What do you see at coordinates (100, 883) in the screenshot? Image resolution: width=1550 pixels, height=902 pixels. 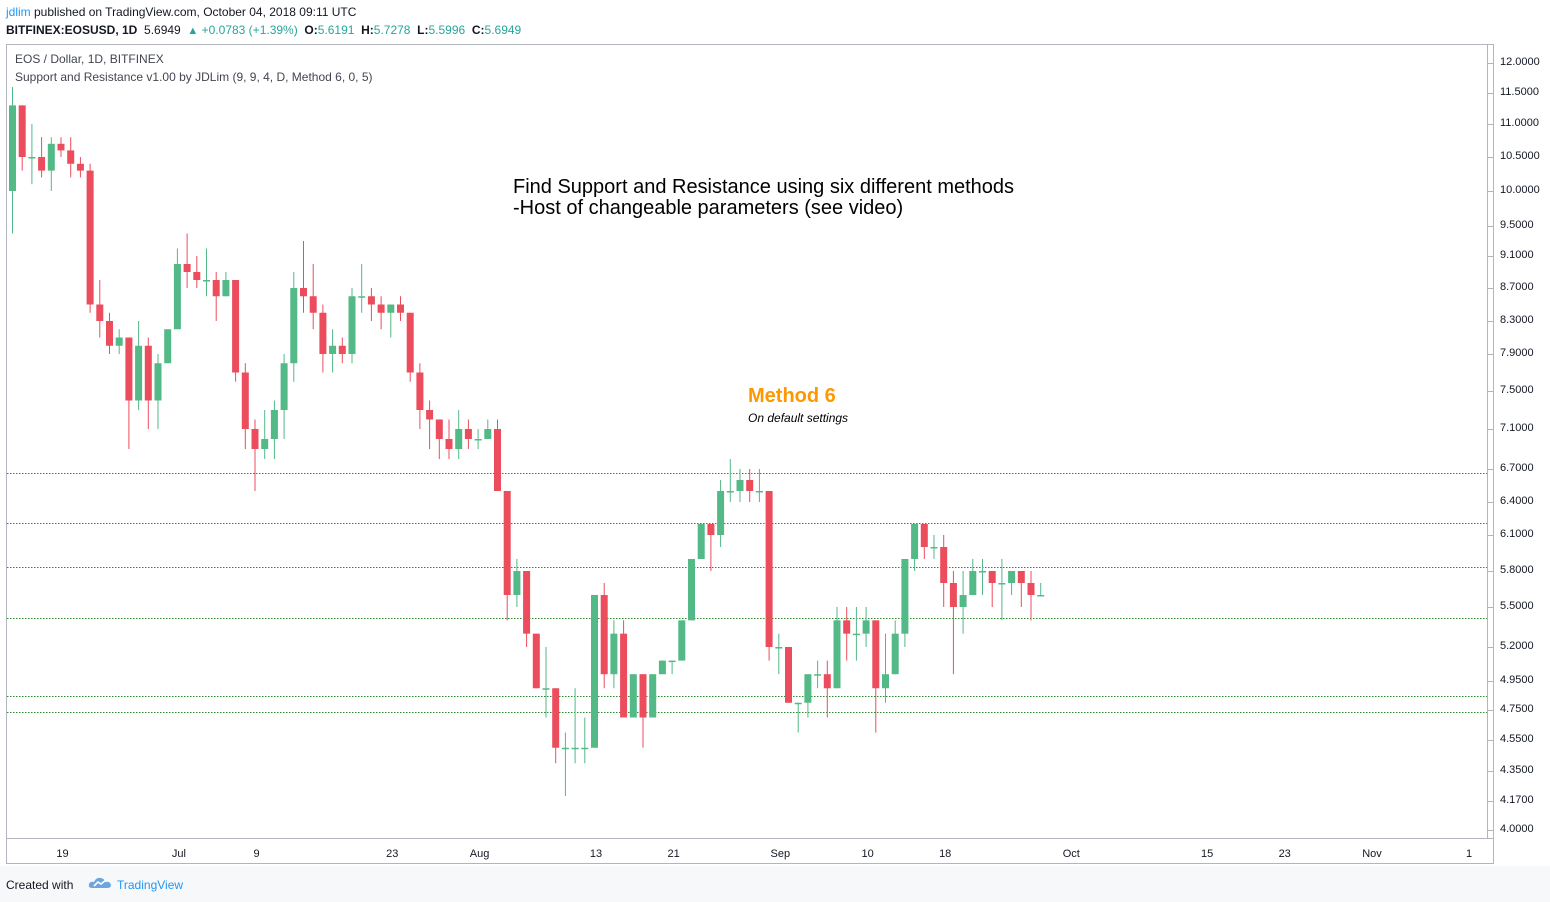 I see `tradingview-cloud-icon` at bounding box center [100, 883].